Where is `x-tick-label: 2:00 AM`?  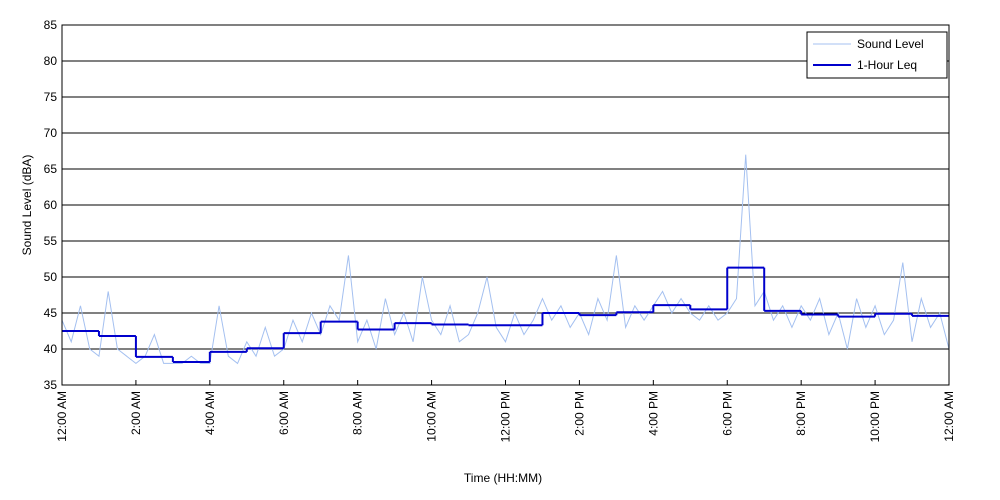 x-tick-label: 2:00 AM is located at coordinates (136, 413).